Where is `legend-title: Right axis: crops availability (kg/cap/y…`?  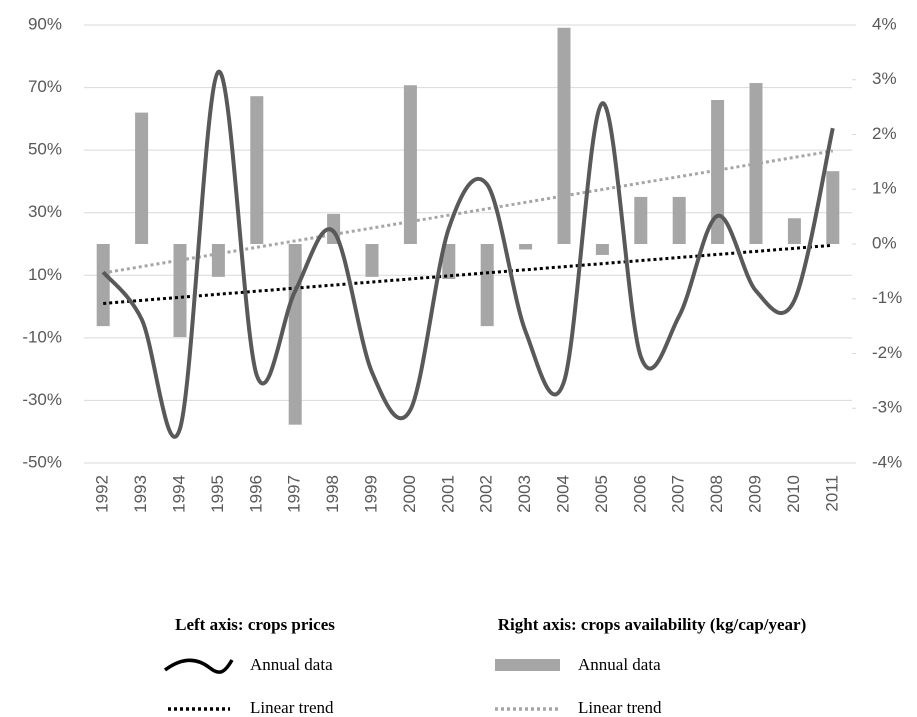 legend-title: Right axis: crops availability (kg/cap/y… is located at coordinates (652, 624).